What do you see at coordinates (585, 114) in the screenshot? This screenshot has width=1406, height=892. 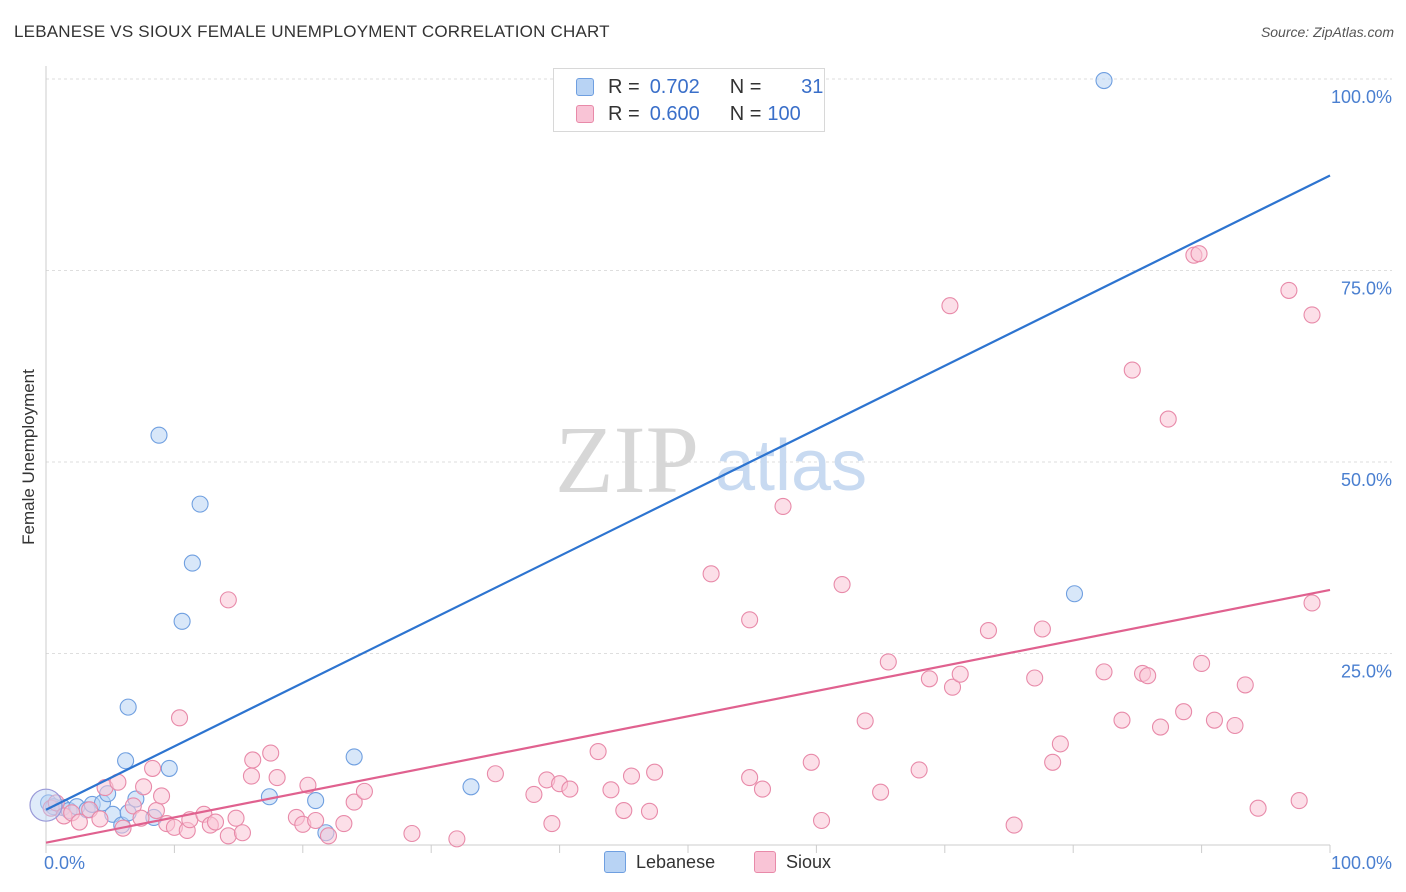 I see `sioux-swatch` at bounding box center [585, 114].